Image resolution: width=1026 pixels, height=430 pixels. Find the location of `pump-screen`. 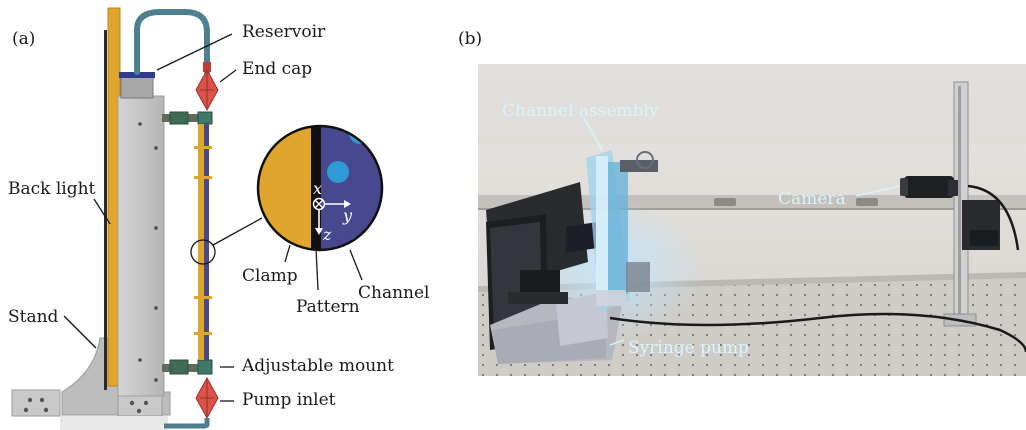

pump-screen is located at coordinates (581, 237).